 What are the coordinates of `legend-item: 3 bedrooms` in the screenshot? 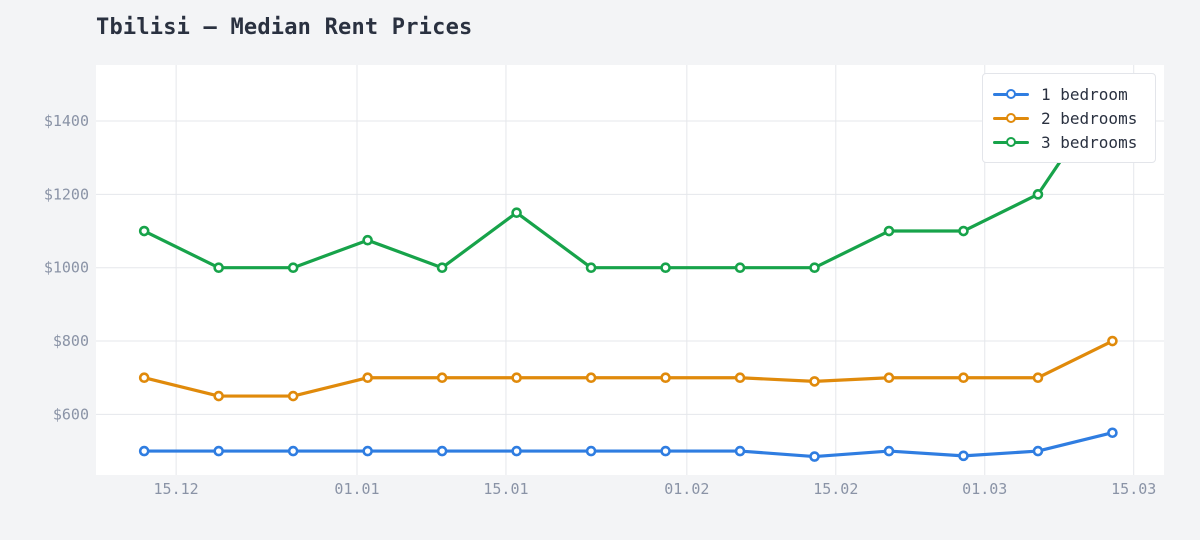 It's located at (1069, 142).